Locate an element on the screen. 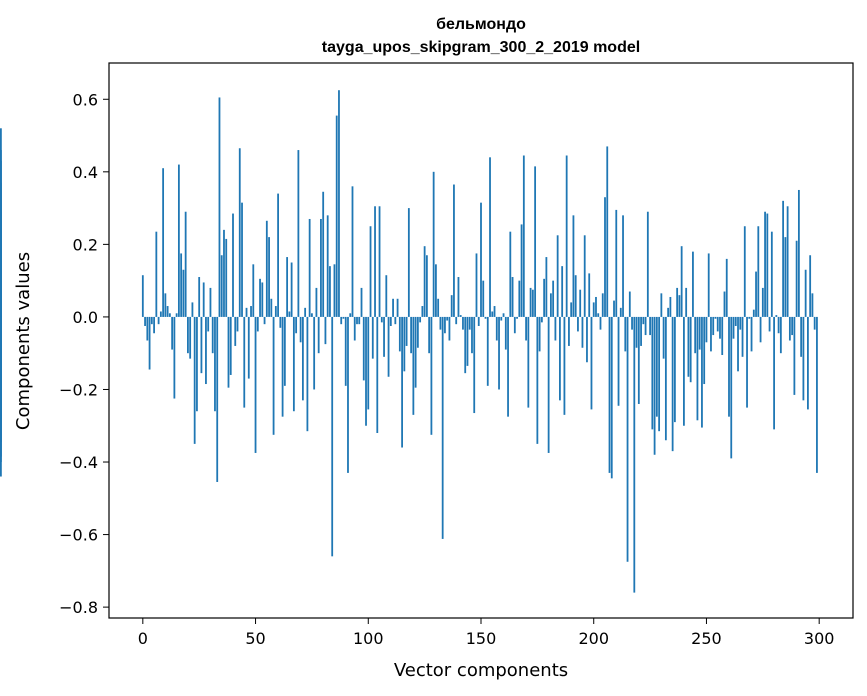 This screenshot has height=696, width=867. y-tick-label: 0.4 is located at coordinates (85, 172).